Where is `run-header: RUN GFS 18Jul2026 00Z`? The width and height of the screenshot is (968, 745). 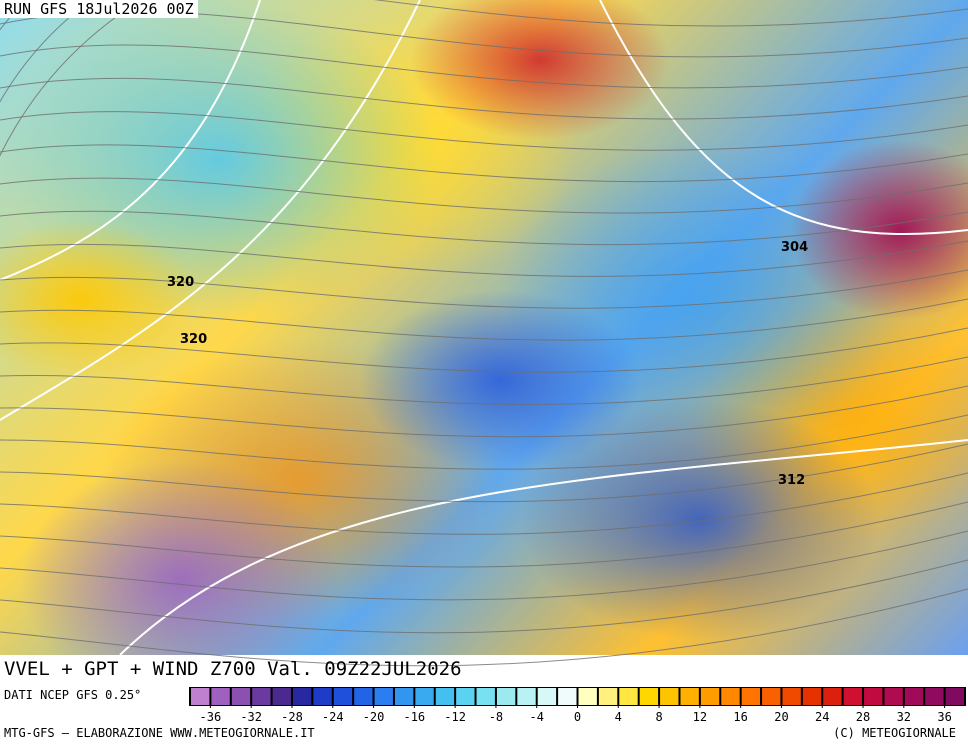
run-header: RUN GFS 18Jul2026 00Z is located at coordinates (99, 9).